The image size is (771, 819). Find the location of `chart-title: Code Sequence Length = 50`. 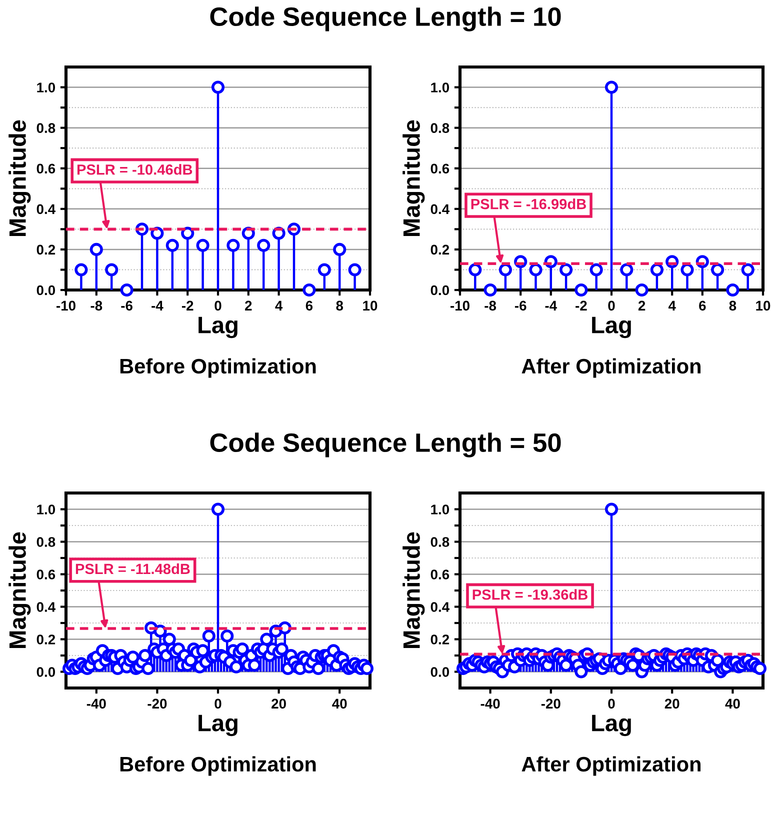

chart-title: Code Sequence Length = 50 is located at coordinates (385, 445).